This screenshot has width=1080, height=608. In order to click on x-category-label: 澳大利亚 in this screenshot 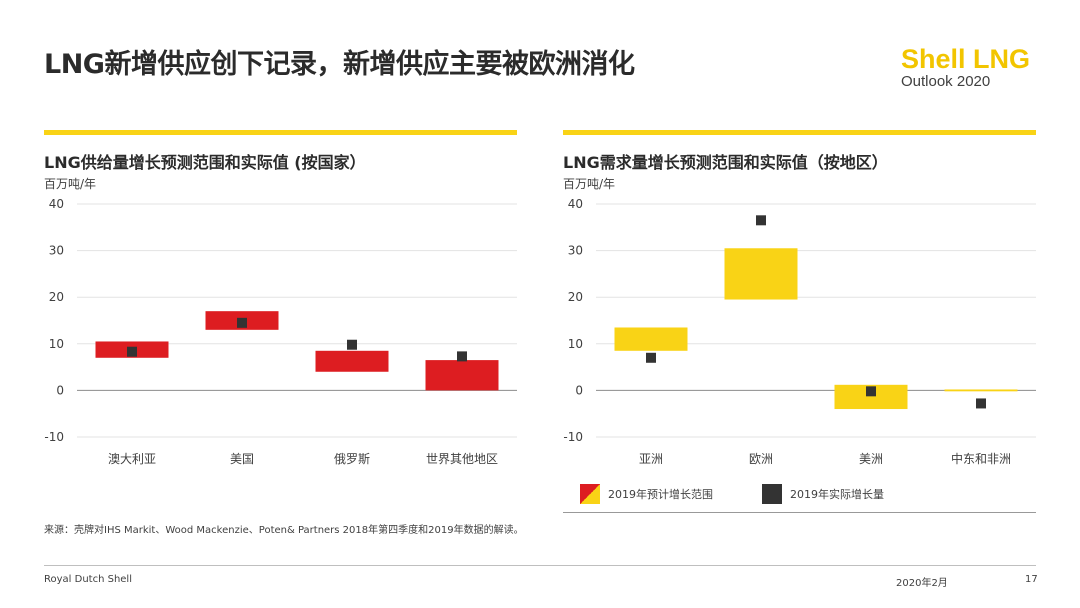, I will do `click(132, 459)`.